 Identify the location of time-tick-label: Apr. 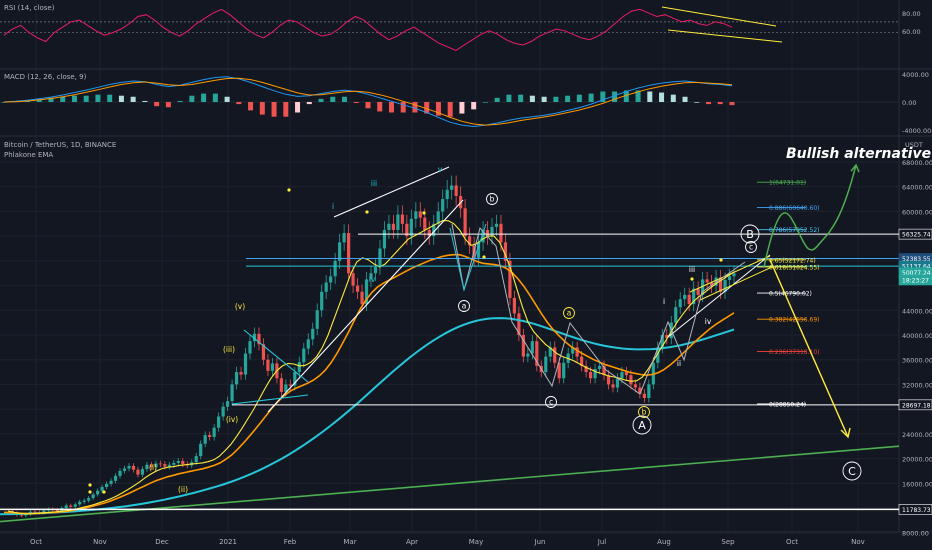
(412, 542).